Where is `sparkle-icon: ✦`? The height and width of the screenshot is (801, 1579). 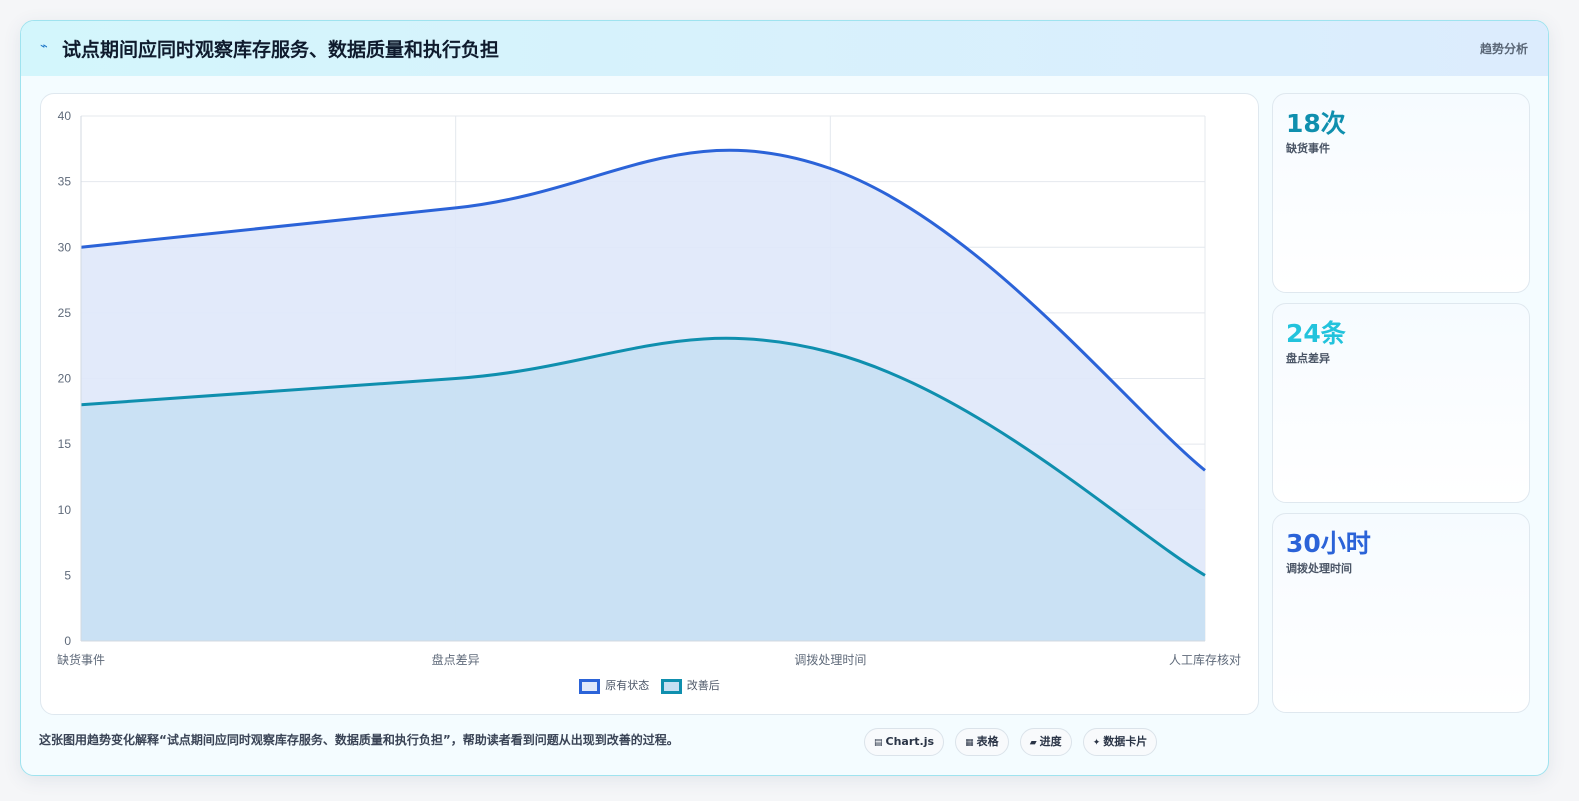
sparkle-icon: ✦ is located at coordinates (1096, 743).